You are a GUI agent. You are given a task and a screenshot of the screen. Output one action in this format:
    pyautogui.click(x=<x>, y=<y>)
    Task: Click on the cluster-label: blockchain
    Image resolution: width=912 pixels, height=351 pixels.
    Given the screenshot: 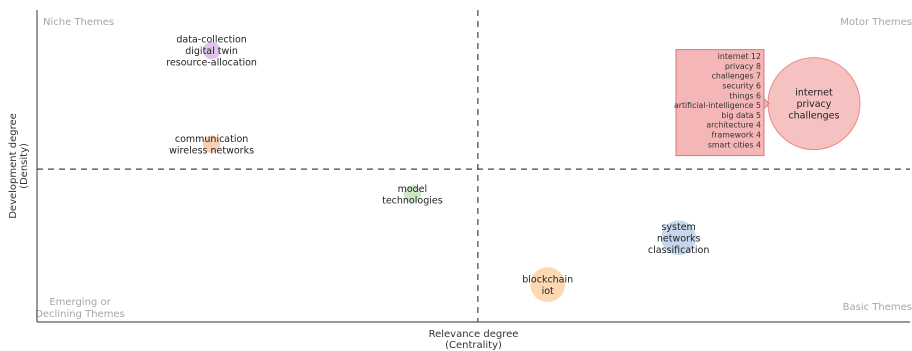 What is the action you would take?
    pyautogui.click(x=547, y=279)
    